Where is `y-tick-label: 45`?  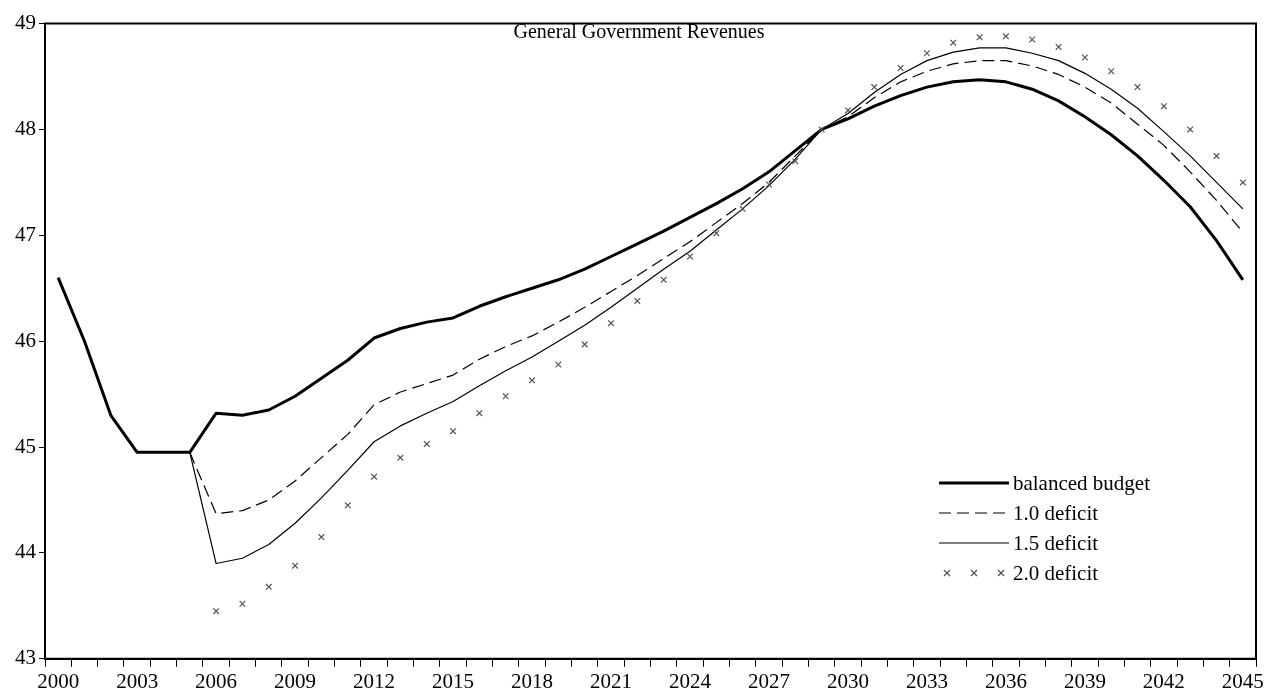
y-tick-label: 45 is located at coordinates (25, 445).